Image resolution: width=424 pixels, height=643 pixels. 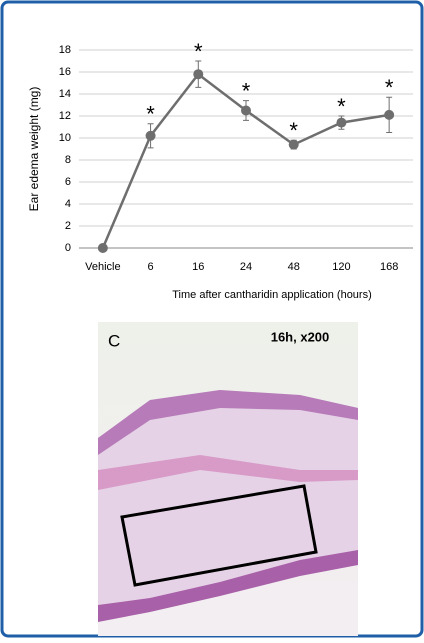 I want to click on panel-caption: 16h, x200, so click(x=300, y=336).